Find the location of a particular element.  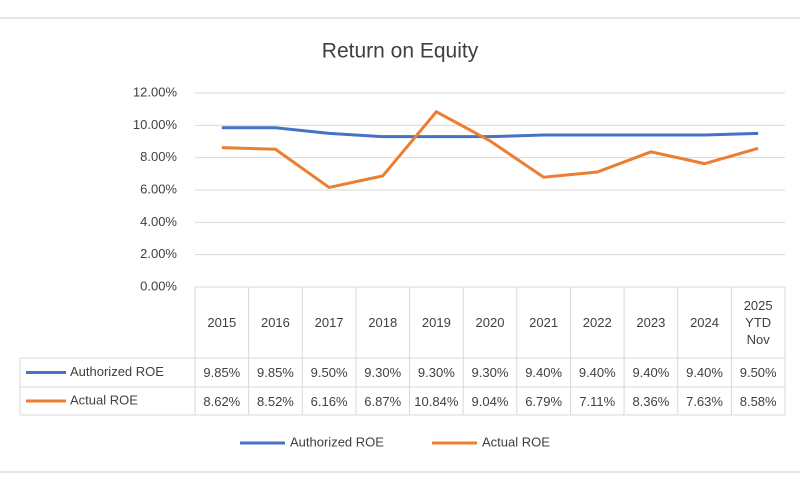

data-label: 8.62% is located at coordinates (222, 401).